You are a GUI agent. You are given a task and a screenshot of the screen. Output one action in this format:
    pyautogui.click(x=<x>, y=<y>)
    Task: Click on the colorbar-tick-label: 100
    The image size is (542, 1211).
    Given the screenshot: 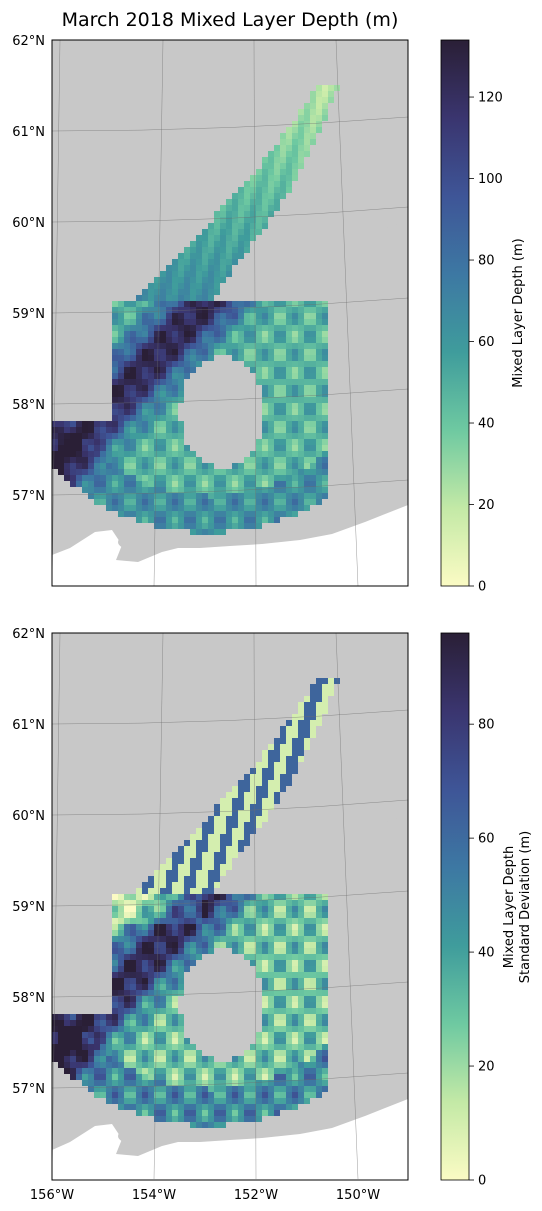 What is the action you would take?
    pyautogui.click(x=490, y=179)
    